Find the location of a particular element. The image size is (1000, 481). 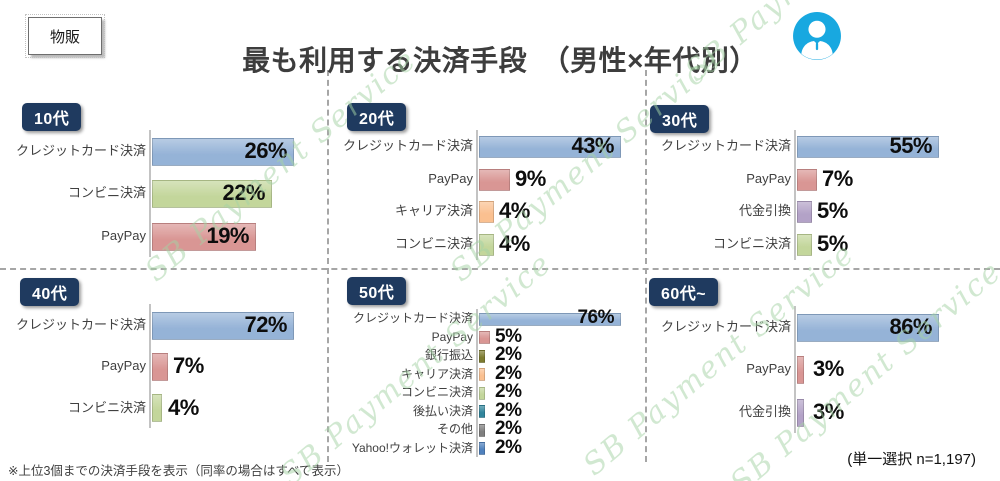

age-badge: 50代 is located at coordinates (377, 291).